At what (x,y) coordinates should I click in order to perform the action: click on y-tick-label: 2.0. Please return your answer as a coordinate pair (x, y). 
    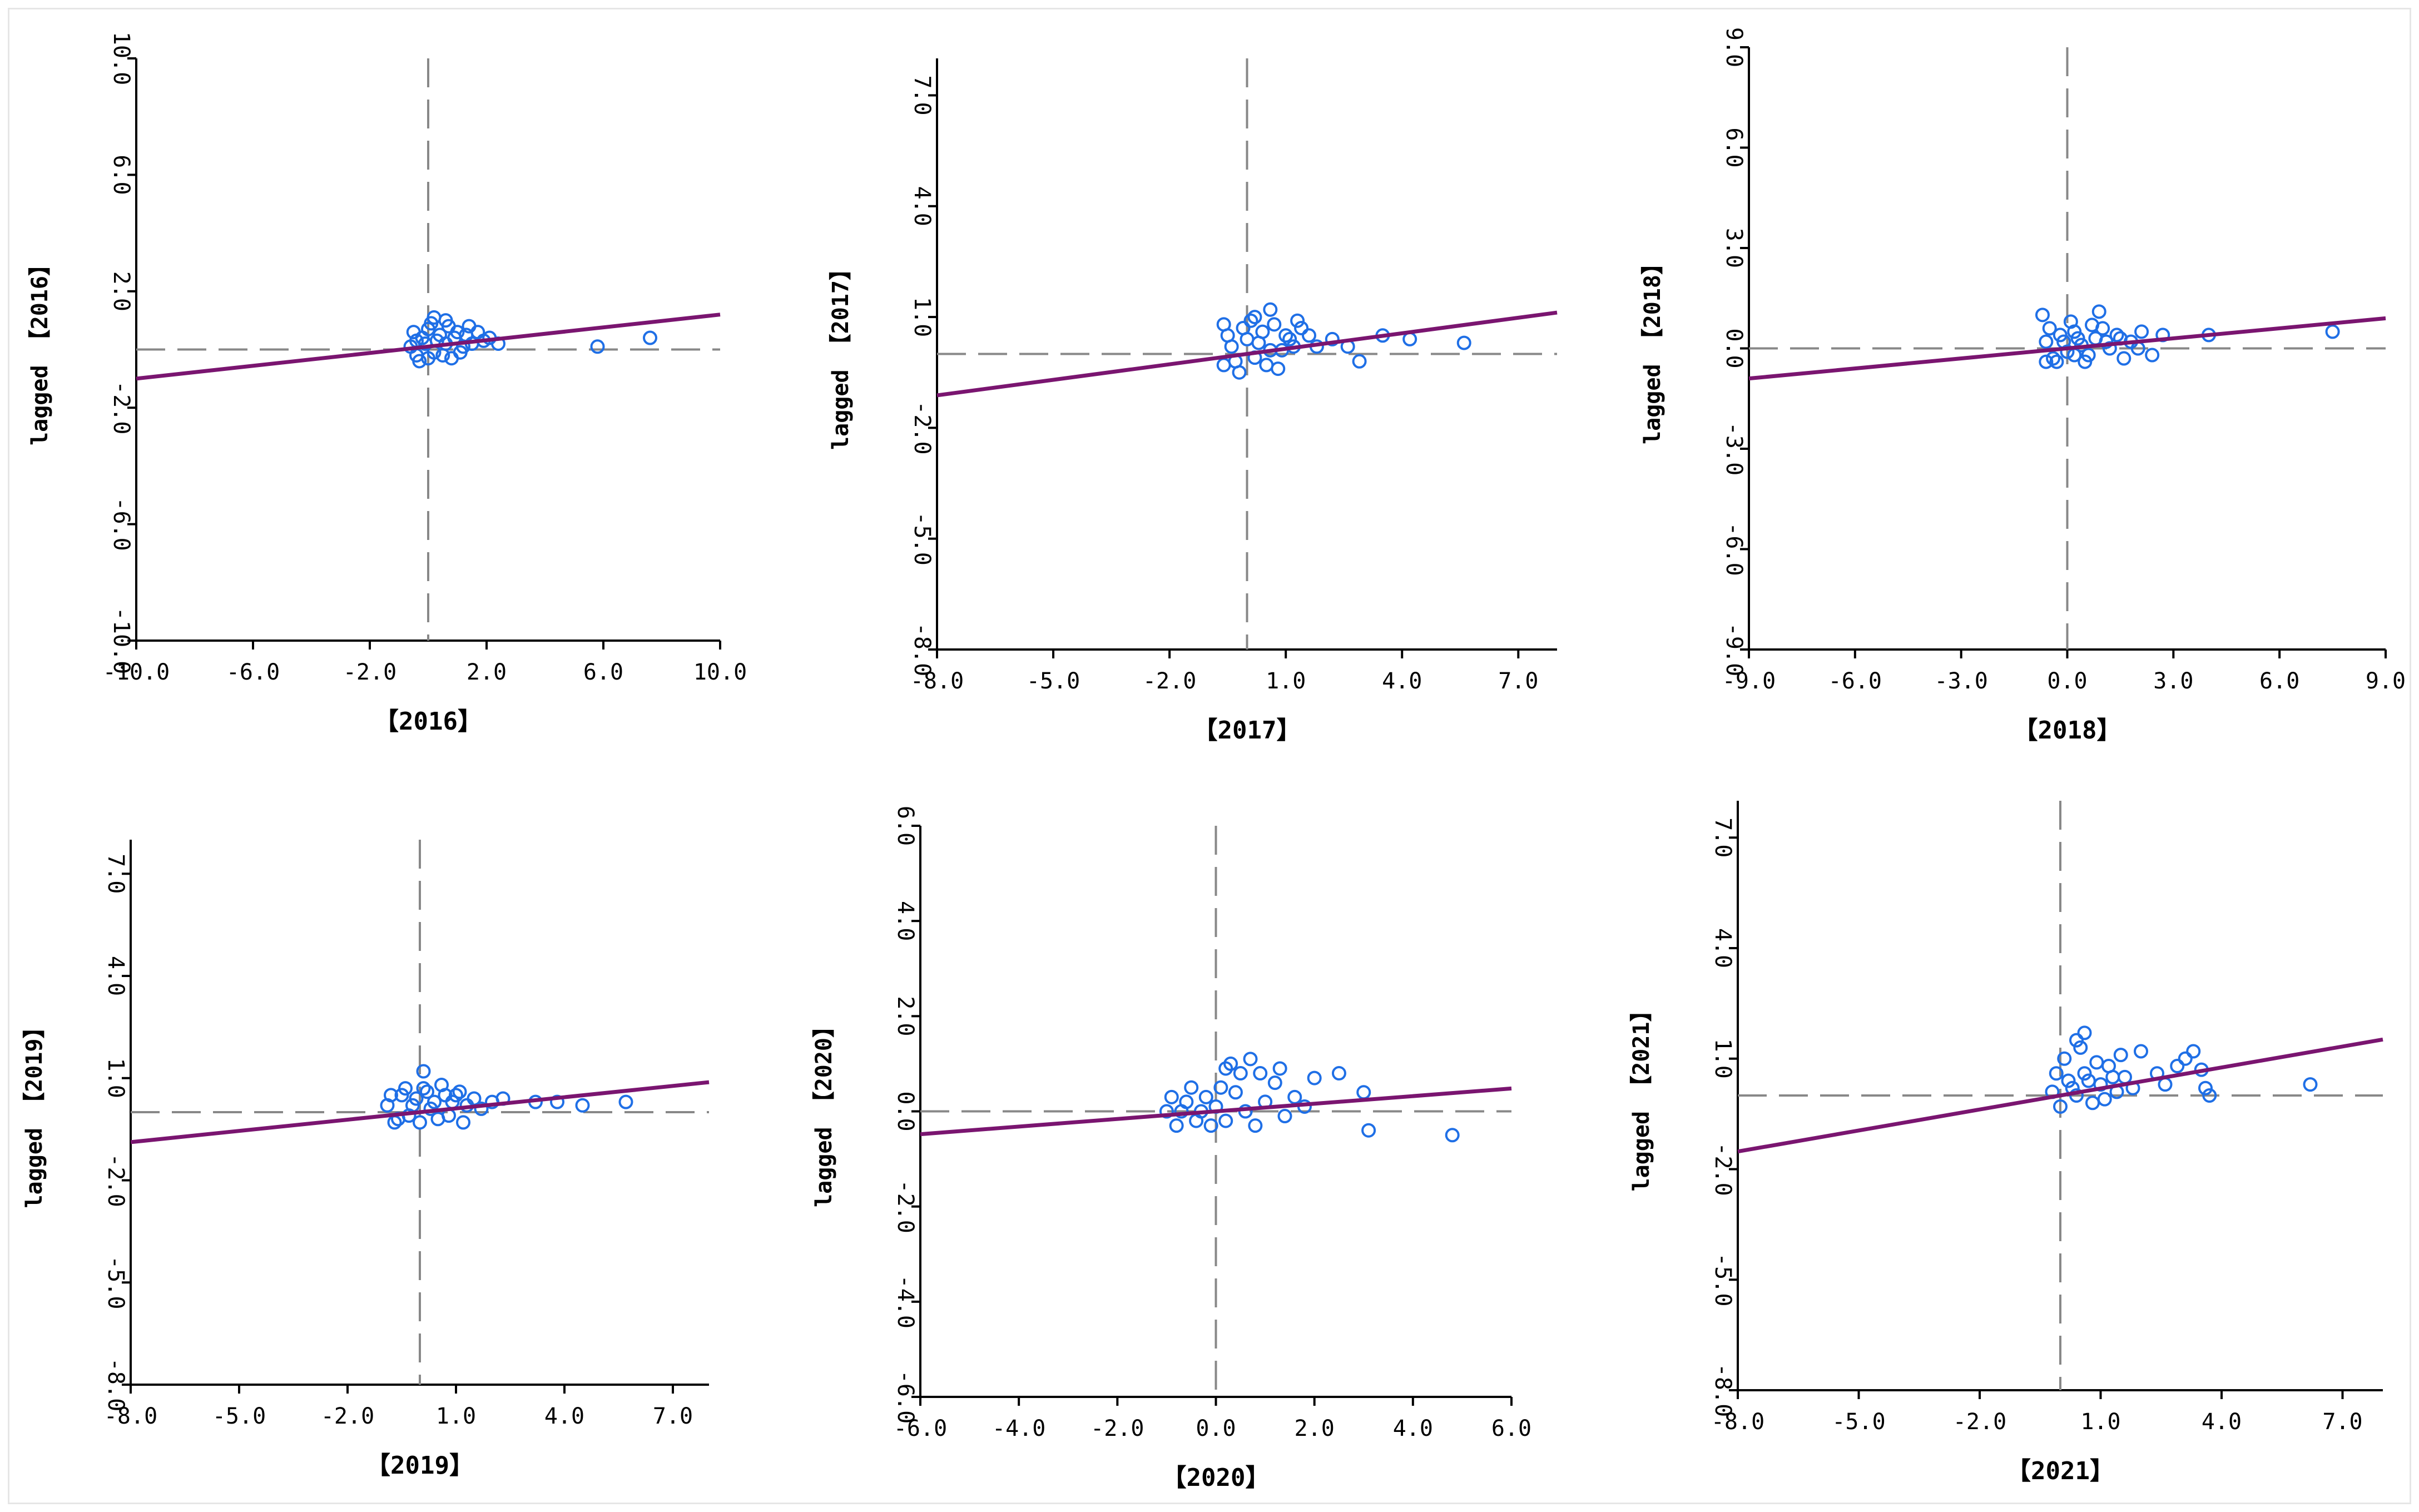
    Looking at the image, I should click on (905, 1016).